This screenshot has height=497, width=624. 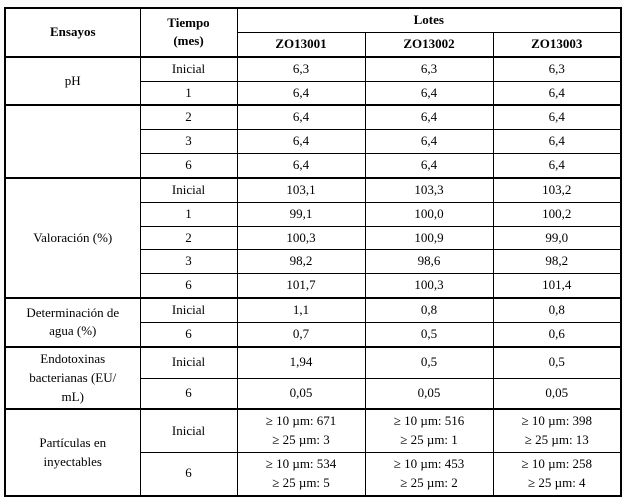 I want to click on header-ensayos: Ensayos, so click(x=72, y=32).